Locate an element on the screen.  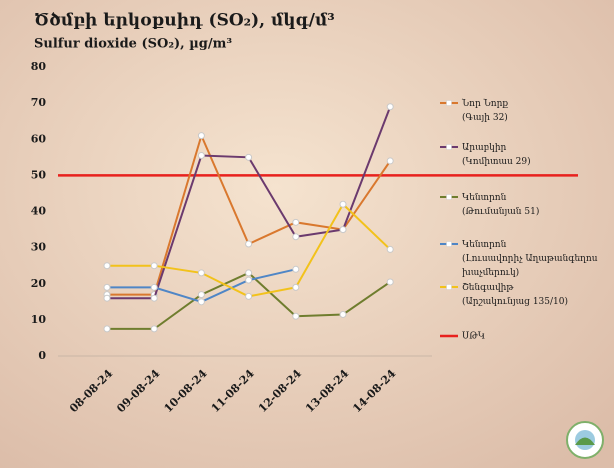
y-tick-label: 60 is located at coordinates (39, 138).